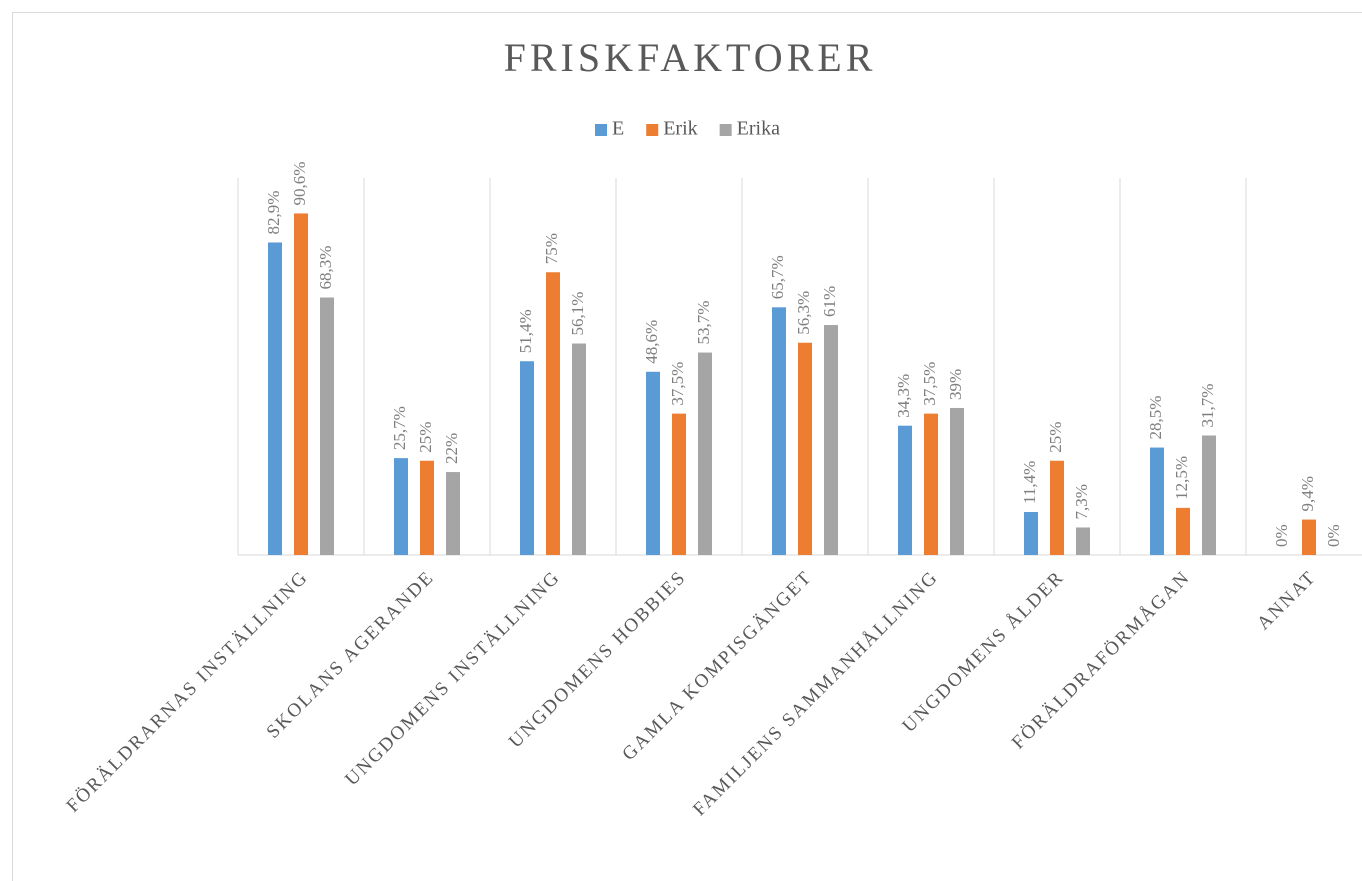 This screenshot has height=881, width=1362. What do you see at coordinates (188, 692) in the screenshot?
I see `x-tick-label: FÖRÄLDRARNAS INSTÄLLNING` at bounding box center [188, 692].